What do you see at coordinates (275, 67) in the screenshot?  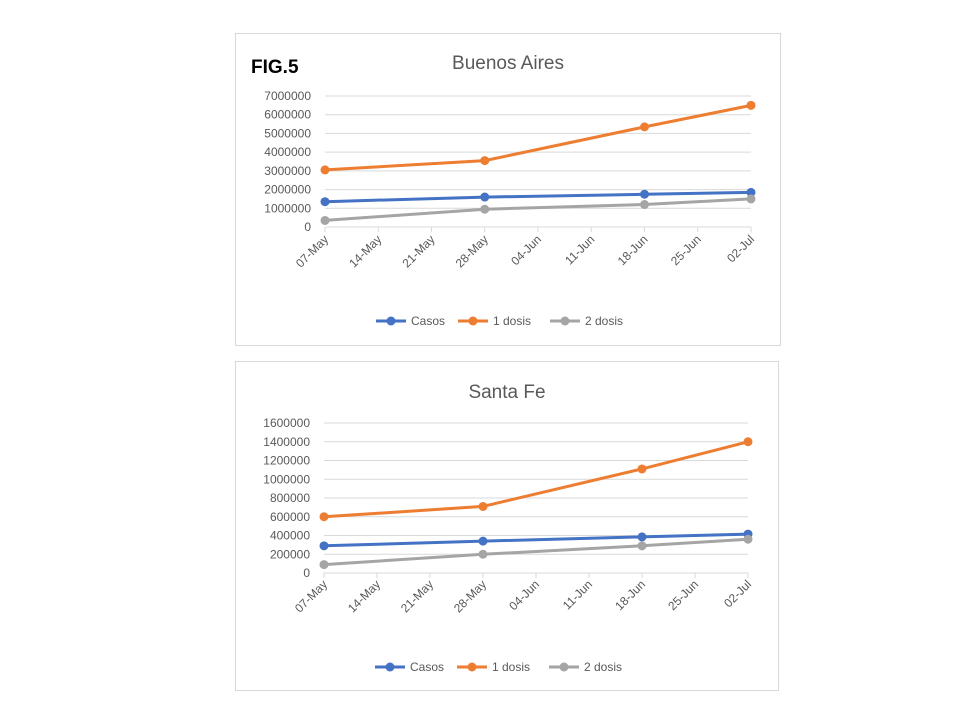 I see `figure-label: FIG.5` at bounding box center [275, 67].